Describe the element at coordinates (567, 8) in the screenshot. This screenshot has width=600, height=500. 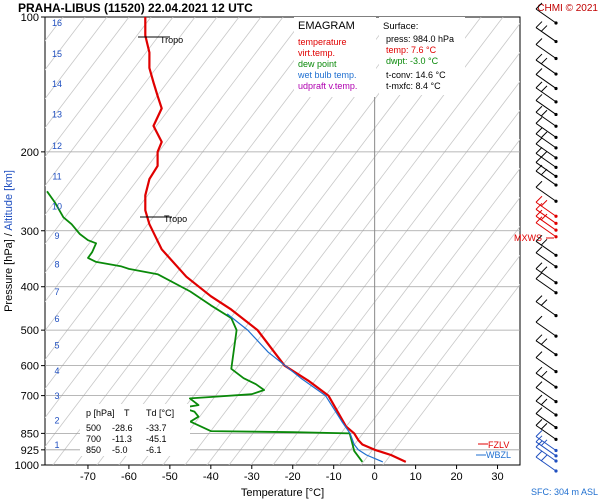
I see `copyright-text: CHMI © 2021` at that location.